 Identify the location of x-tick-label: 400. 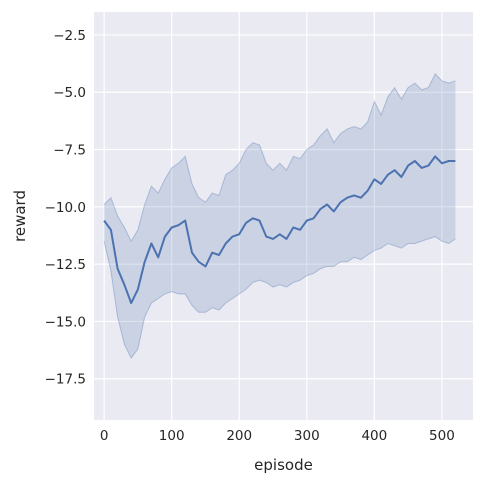
(374, 436).